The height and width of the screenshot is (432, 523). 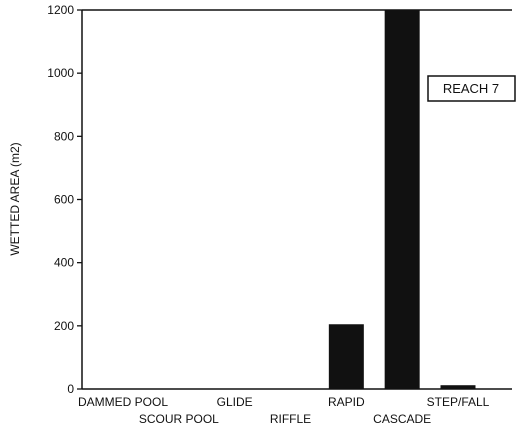 What do you see at coordinates (235, 402) in the screenshot?
I see `x-category-label: GLIDE` at bounding box center [235, 402].